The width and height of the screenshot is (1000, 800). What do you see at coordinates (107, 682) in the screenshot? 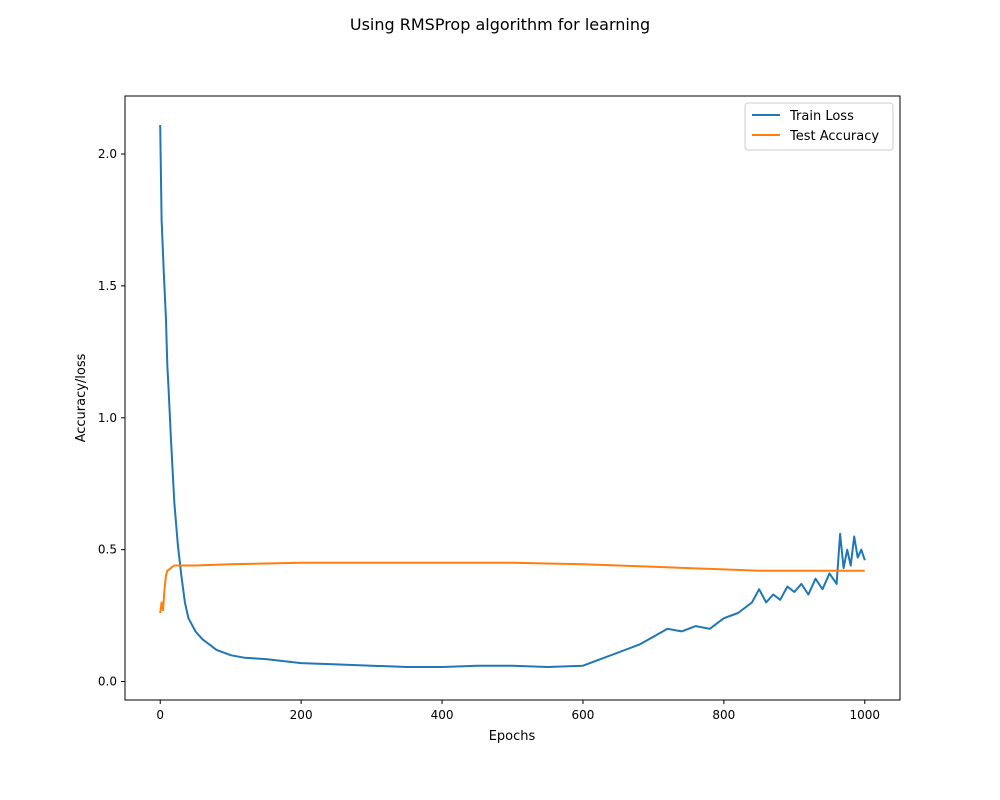
I see `y-tick-label: 0.0` at bounding box center [107, 682].